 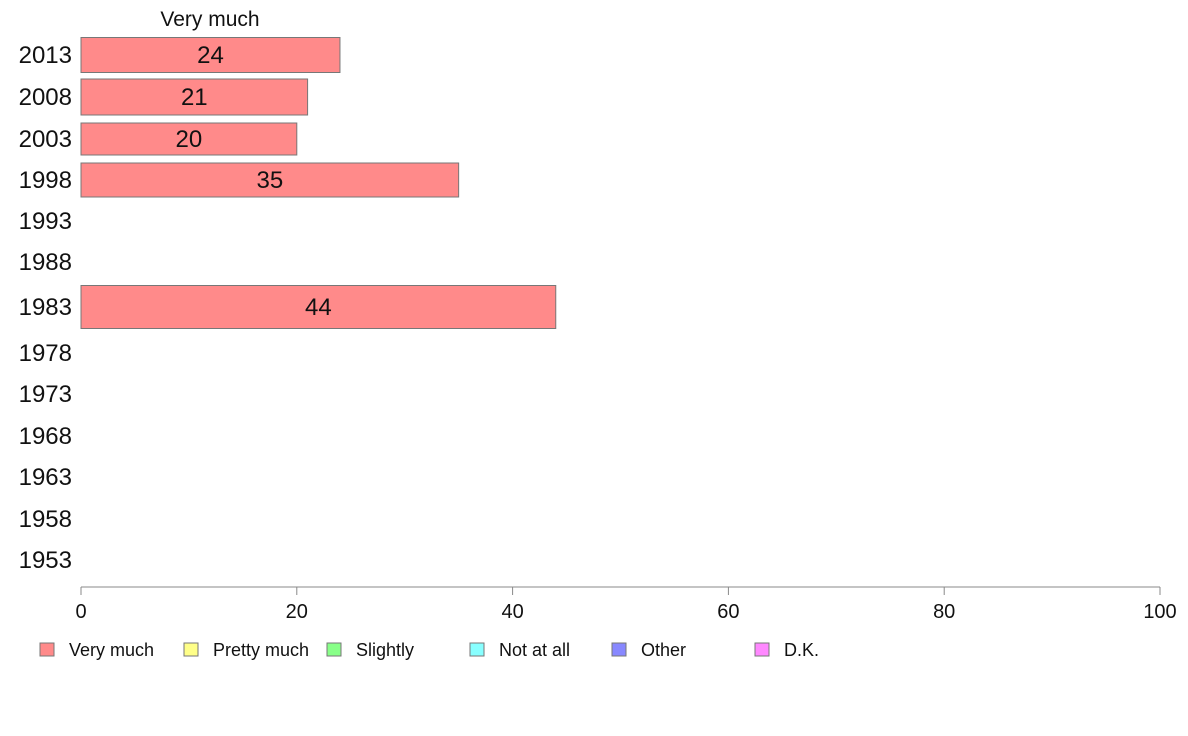 What do you see at coordinates (209, 19) in the screenshot?
I see `series-header: Very much` at bounding box center [209, 19].